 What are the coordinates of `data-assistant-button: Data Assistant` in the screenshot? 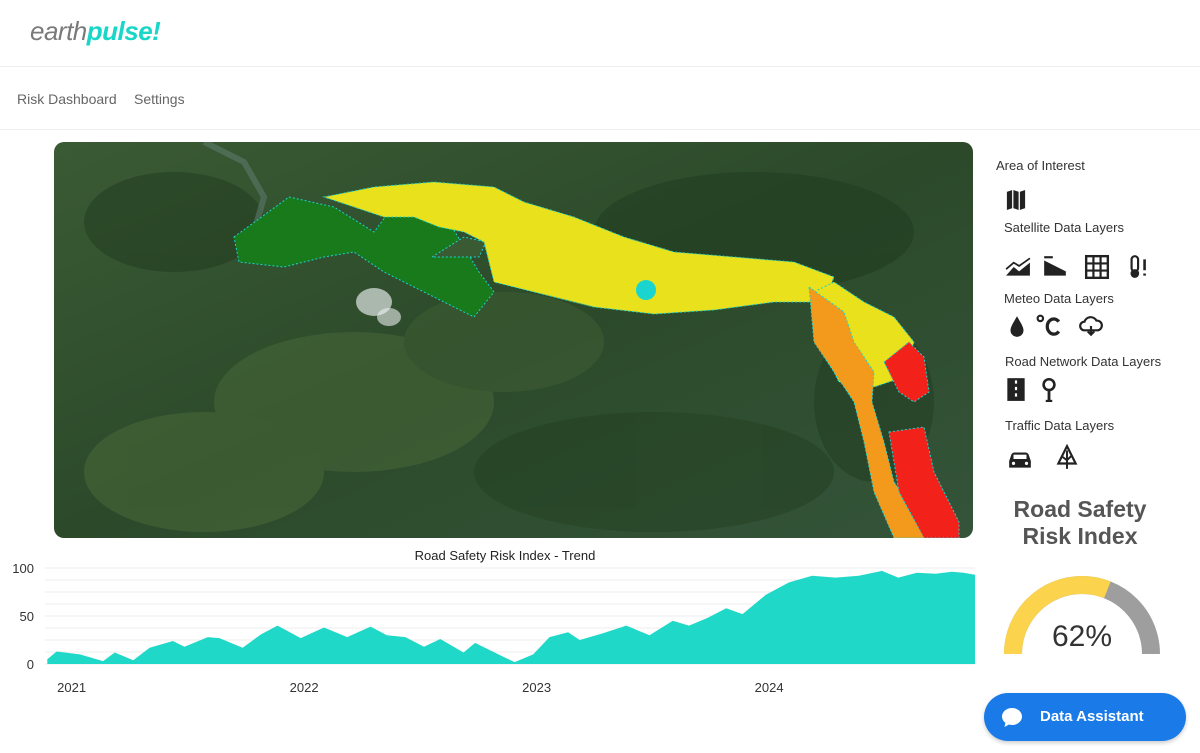 It's located at (1085, 717).